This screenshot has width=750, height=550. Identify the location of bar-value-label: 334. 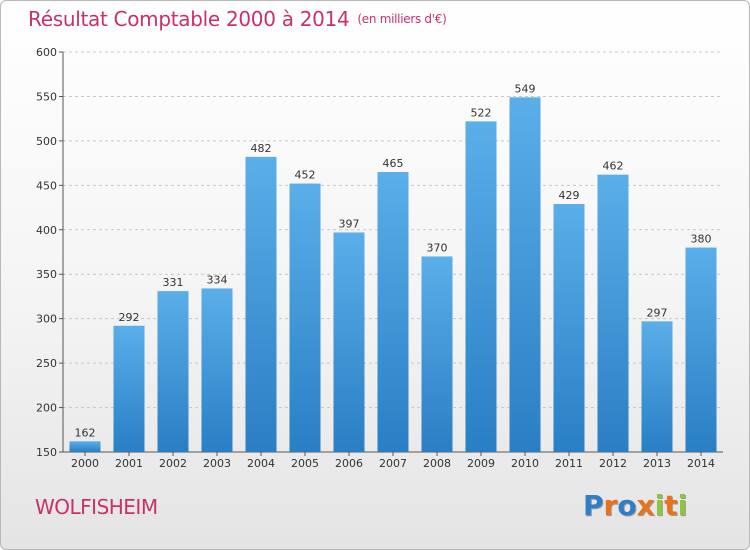
(217, 279).